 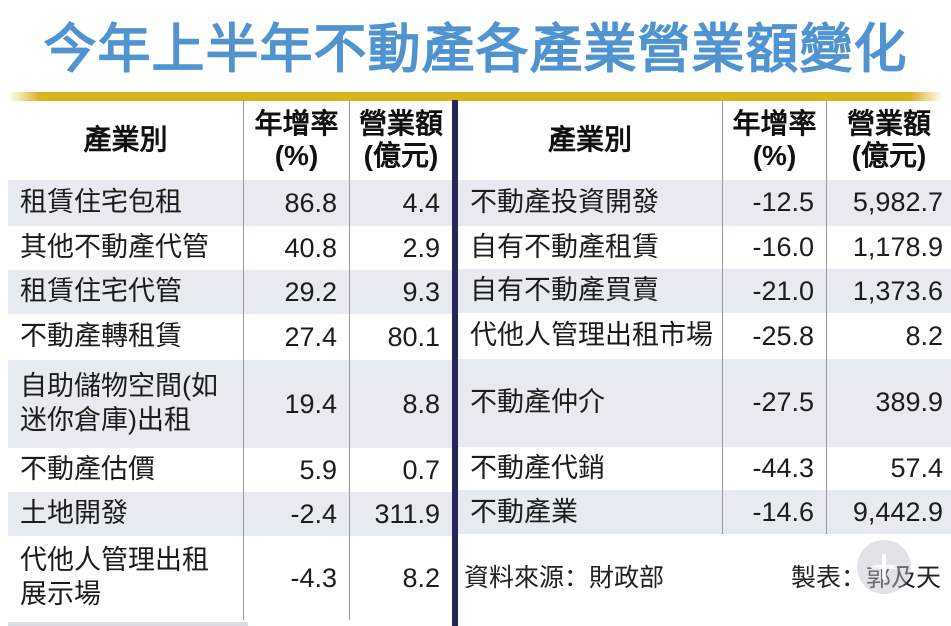 I want to click on yoy-cell: 27.4, so click(x=296, y=337).